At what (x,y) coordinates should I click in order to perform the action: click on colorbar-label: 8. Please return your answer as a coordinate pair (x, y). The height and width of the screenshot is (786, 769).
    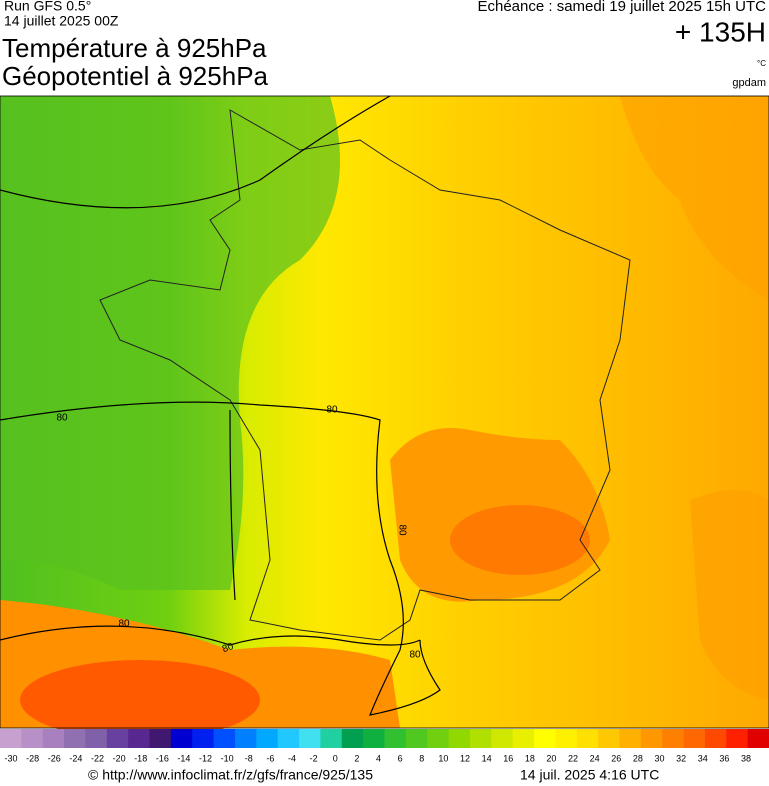
    Looking at the image, I should click on (421, 758).